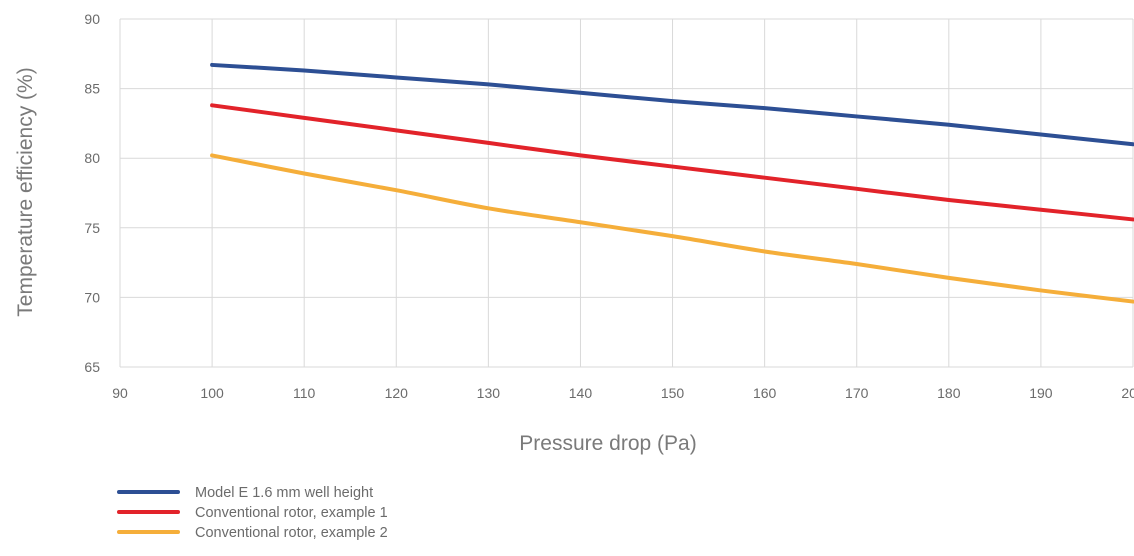  I want to click on x-tick-label-180: 180, so click(949, 393).